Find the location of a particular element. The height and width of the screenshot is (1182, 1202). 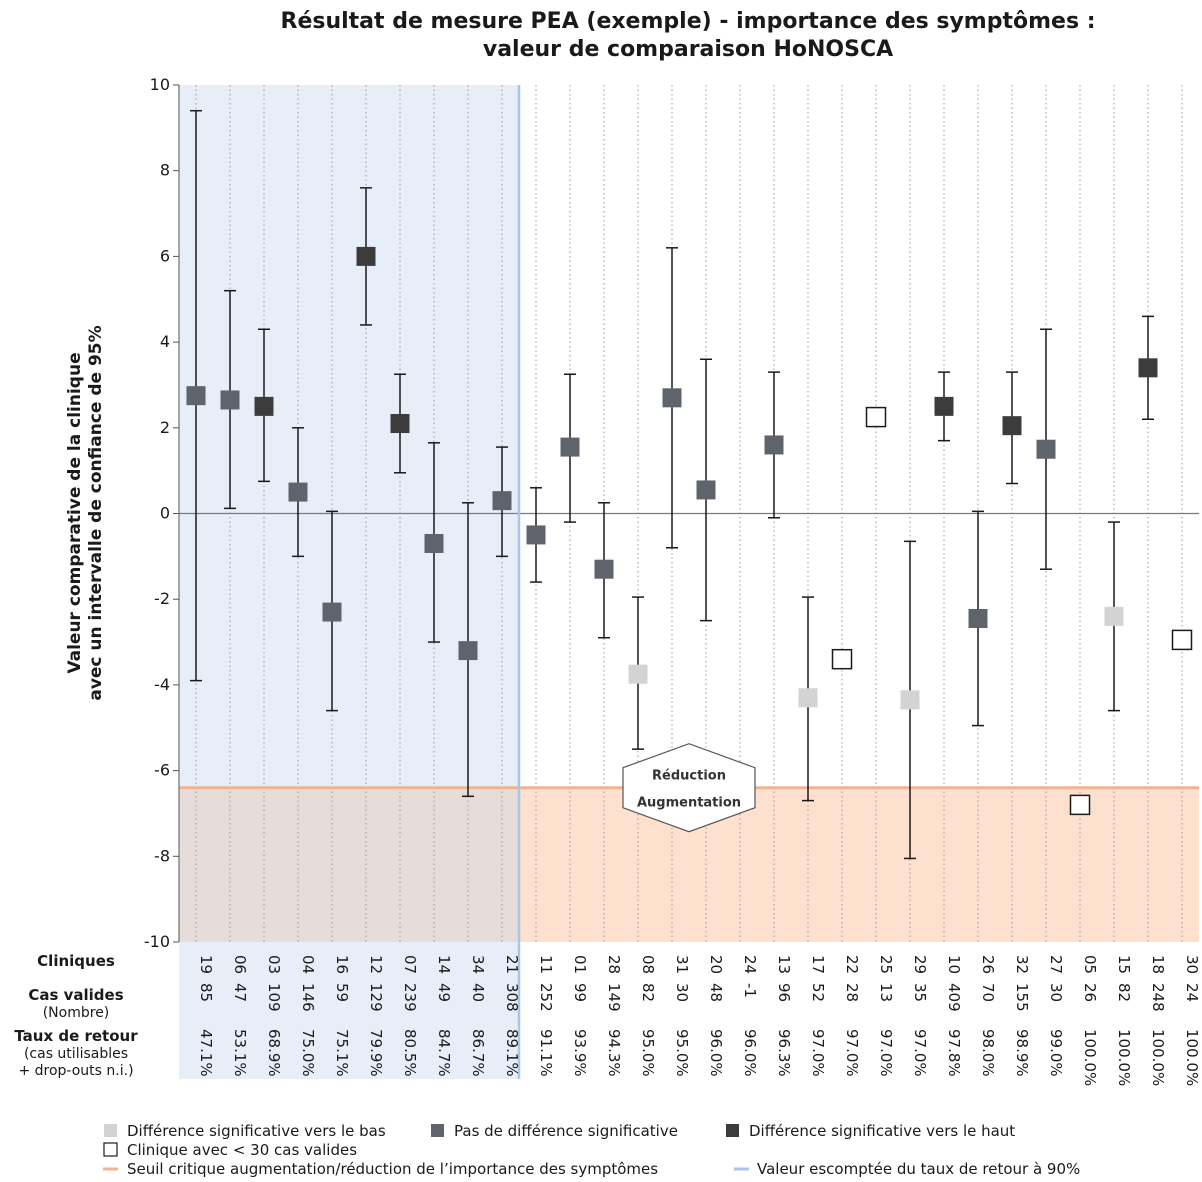

clinic-id: 19 is located at coordinates (206, 964).